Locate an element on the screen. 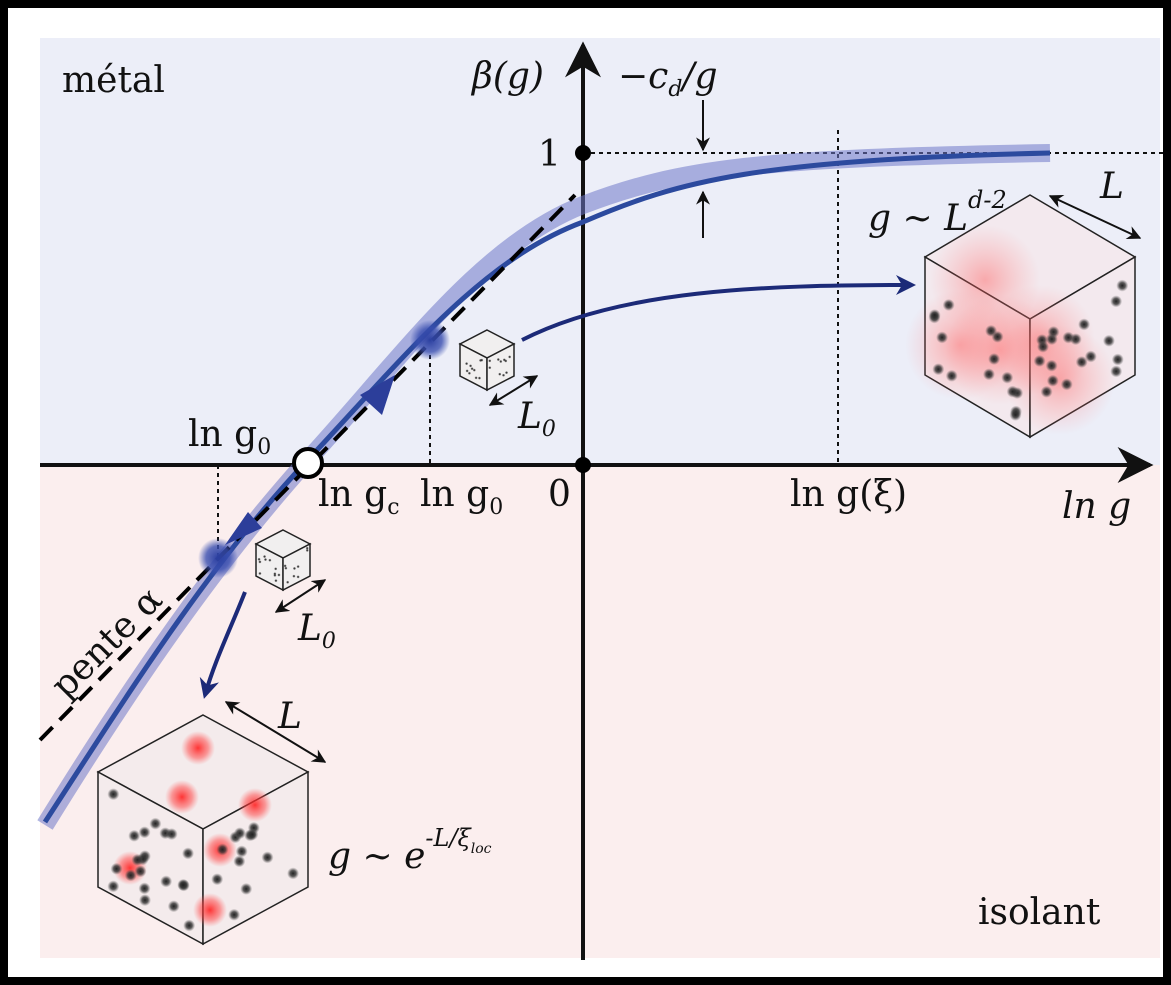  sup: -L/ξ is located at coordinates (448, 838).